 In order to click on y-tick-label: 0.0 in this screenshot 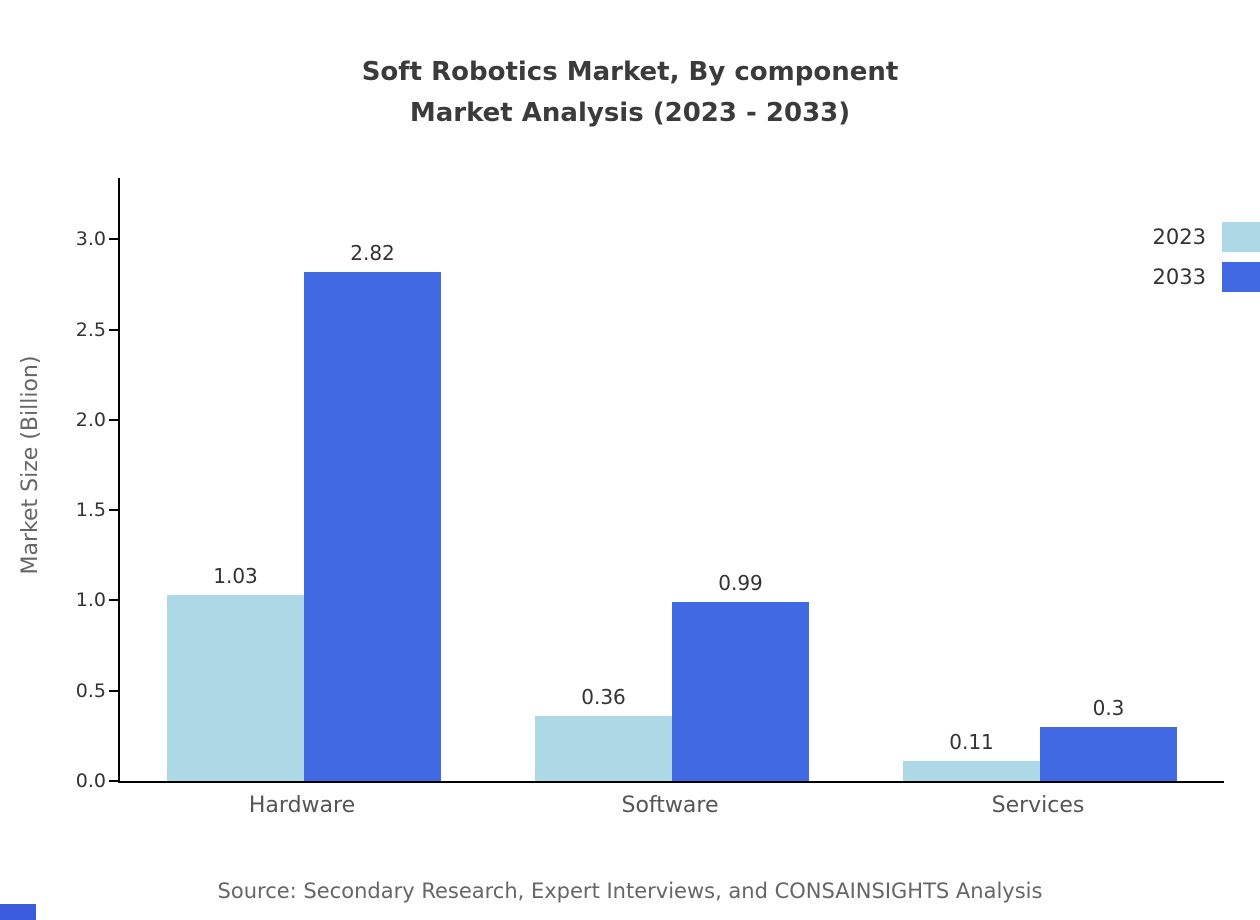, I will do `click(90, 781)`.